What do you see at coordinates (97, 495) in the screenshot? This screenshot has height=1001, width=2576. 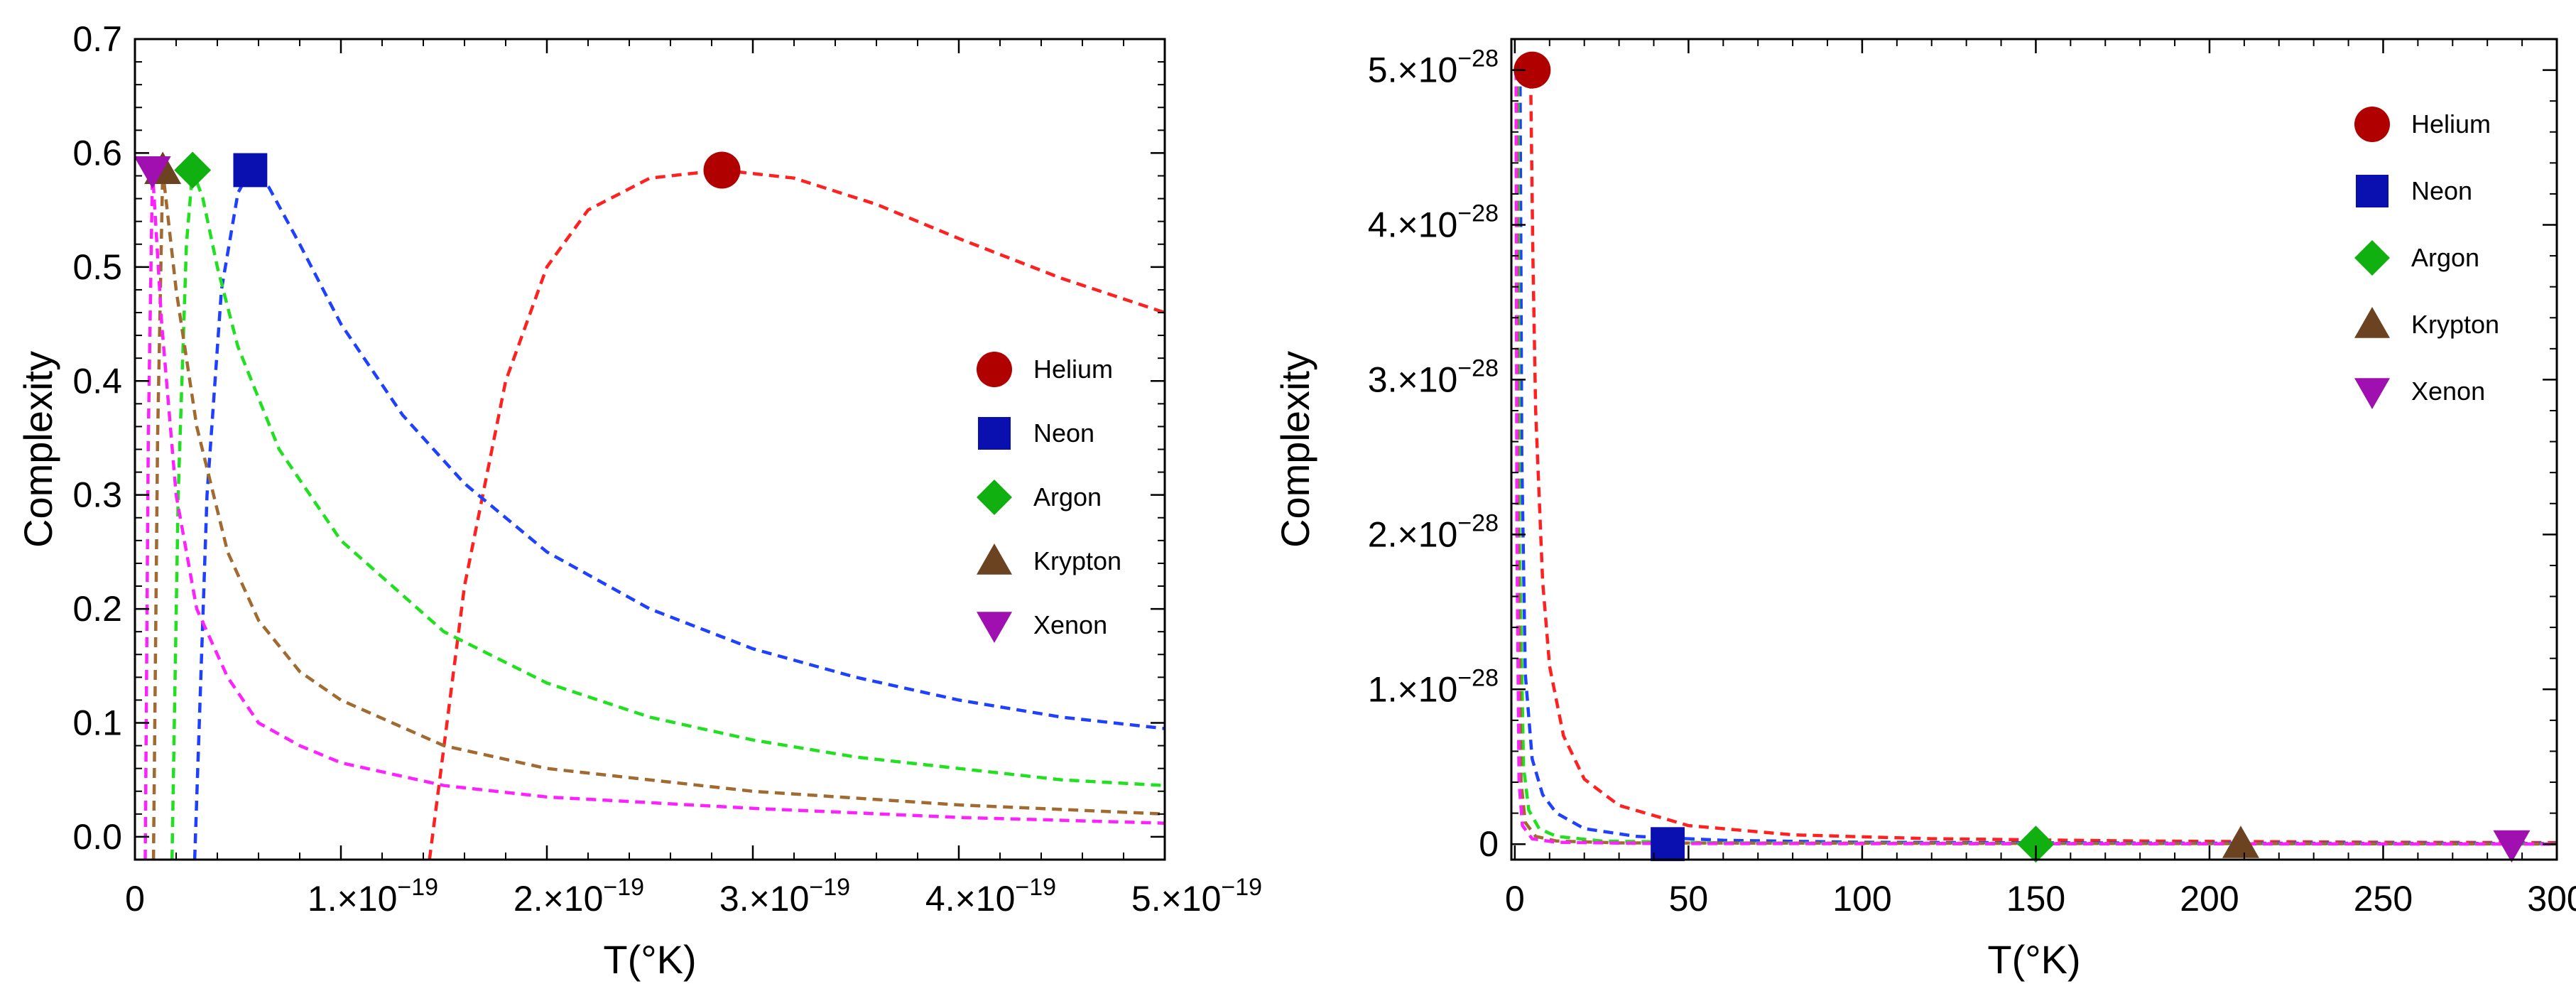 I see `y-tick-label: 0.3` at bounding box center [97, 495].